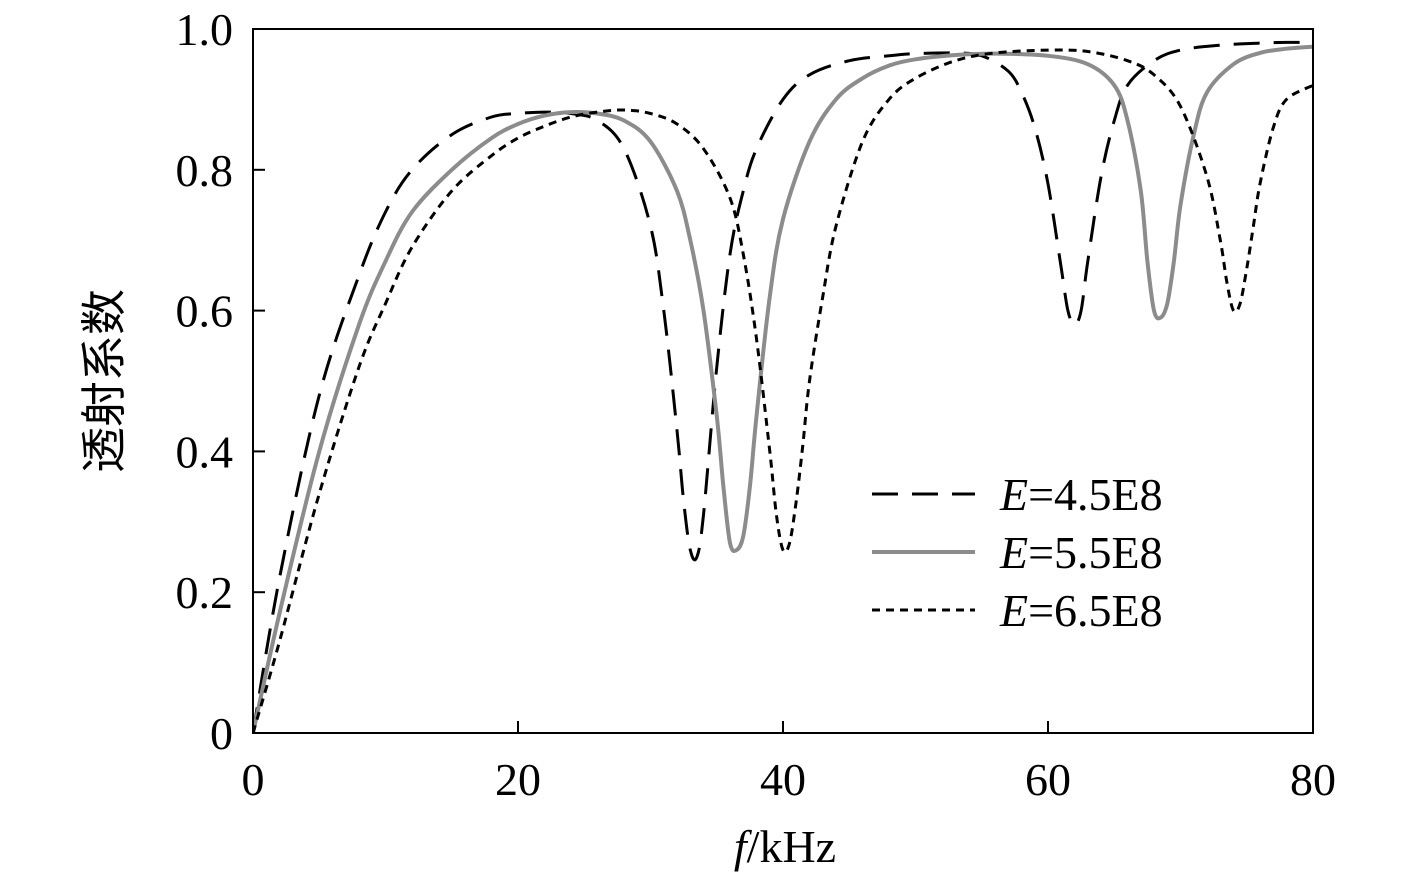 This screenshot has width=1417, height=882. I want to click on y-tick-label: 0.8, so click(205, 170).